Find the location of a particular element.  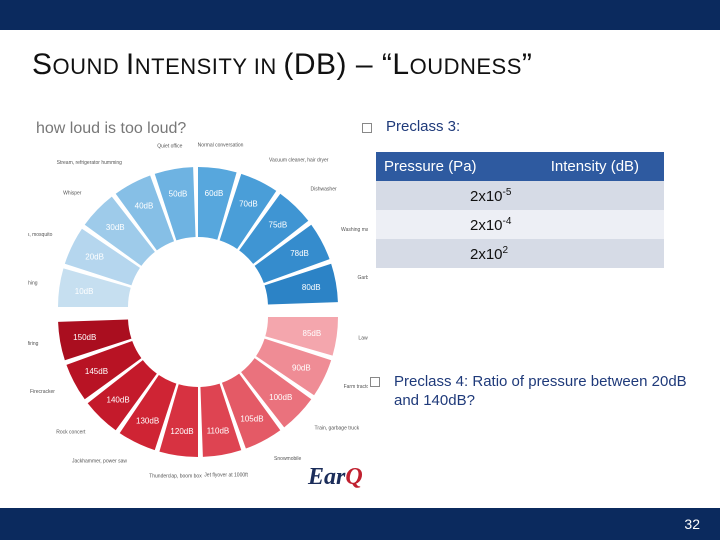

segment-level-label: 105dB is located at coordinates (251, 419).